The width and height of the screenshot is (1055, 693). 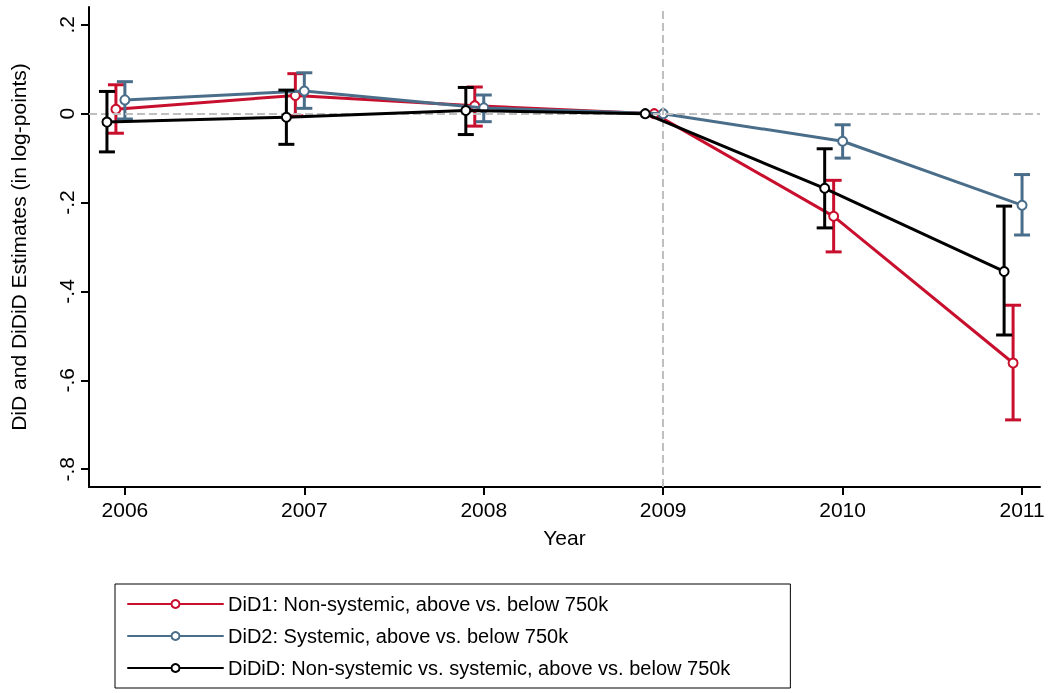 What do you see at coordinates (66, 469) in the screenshot?
I see `y-tick-label: -.8` at bounding box center [66, 469].